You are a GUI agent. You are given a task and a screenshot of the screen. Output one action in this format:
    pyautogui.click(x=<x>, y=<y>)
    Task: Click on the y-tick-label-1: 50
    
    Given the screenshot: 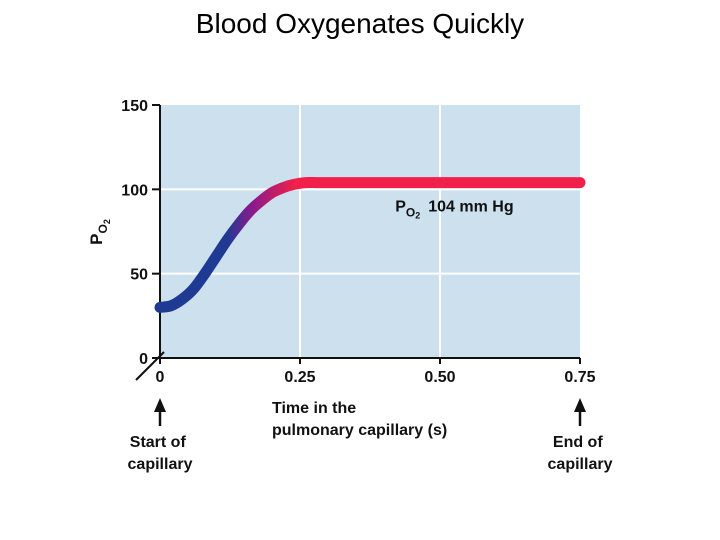 What is the action you would take?
    pyautogui.click(x=139, y=275)
    